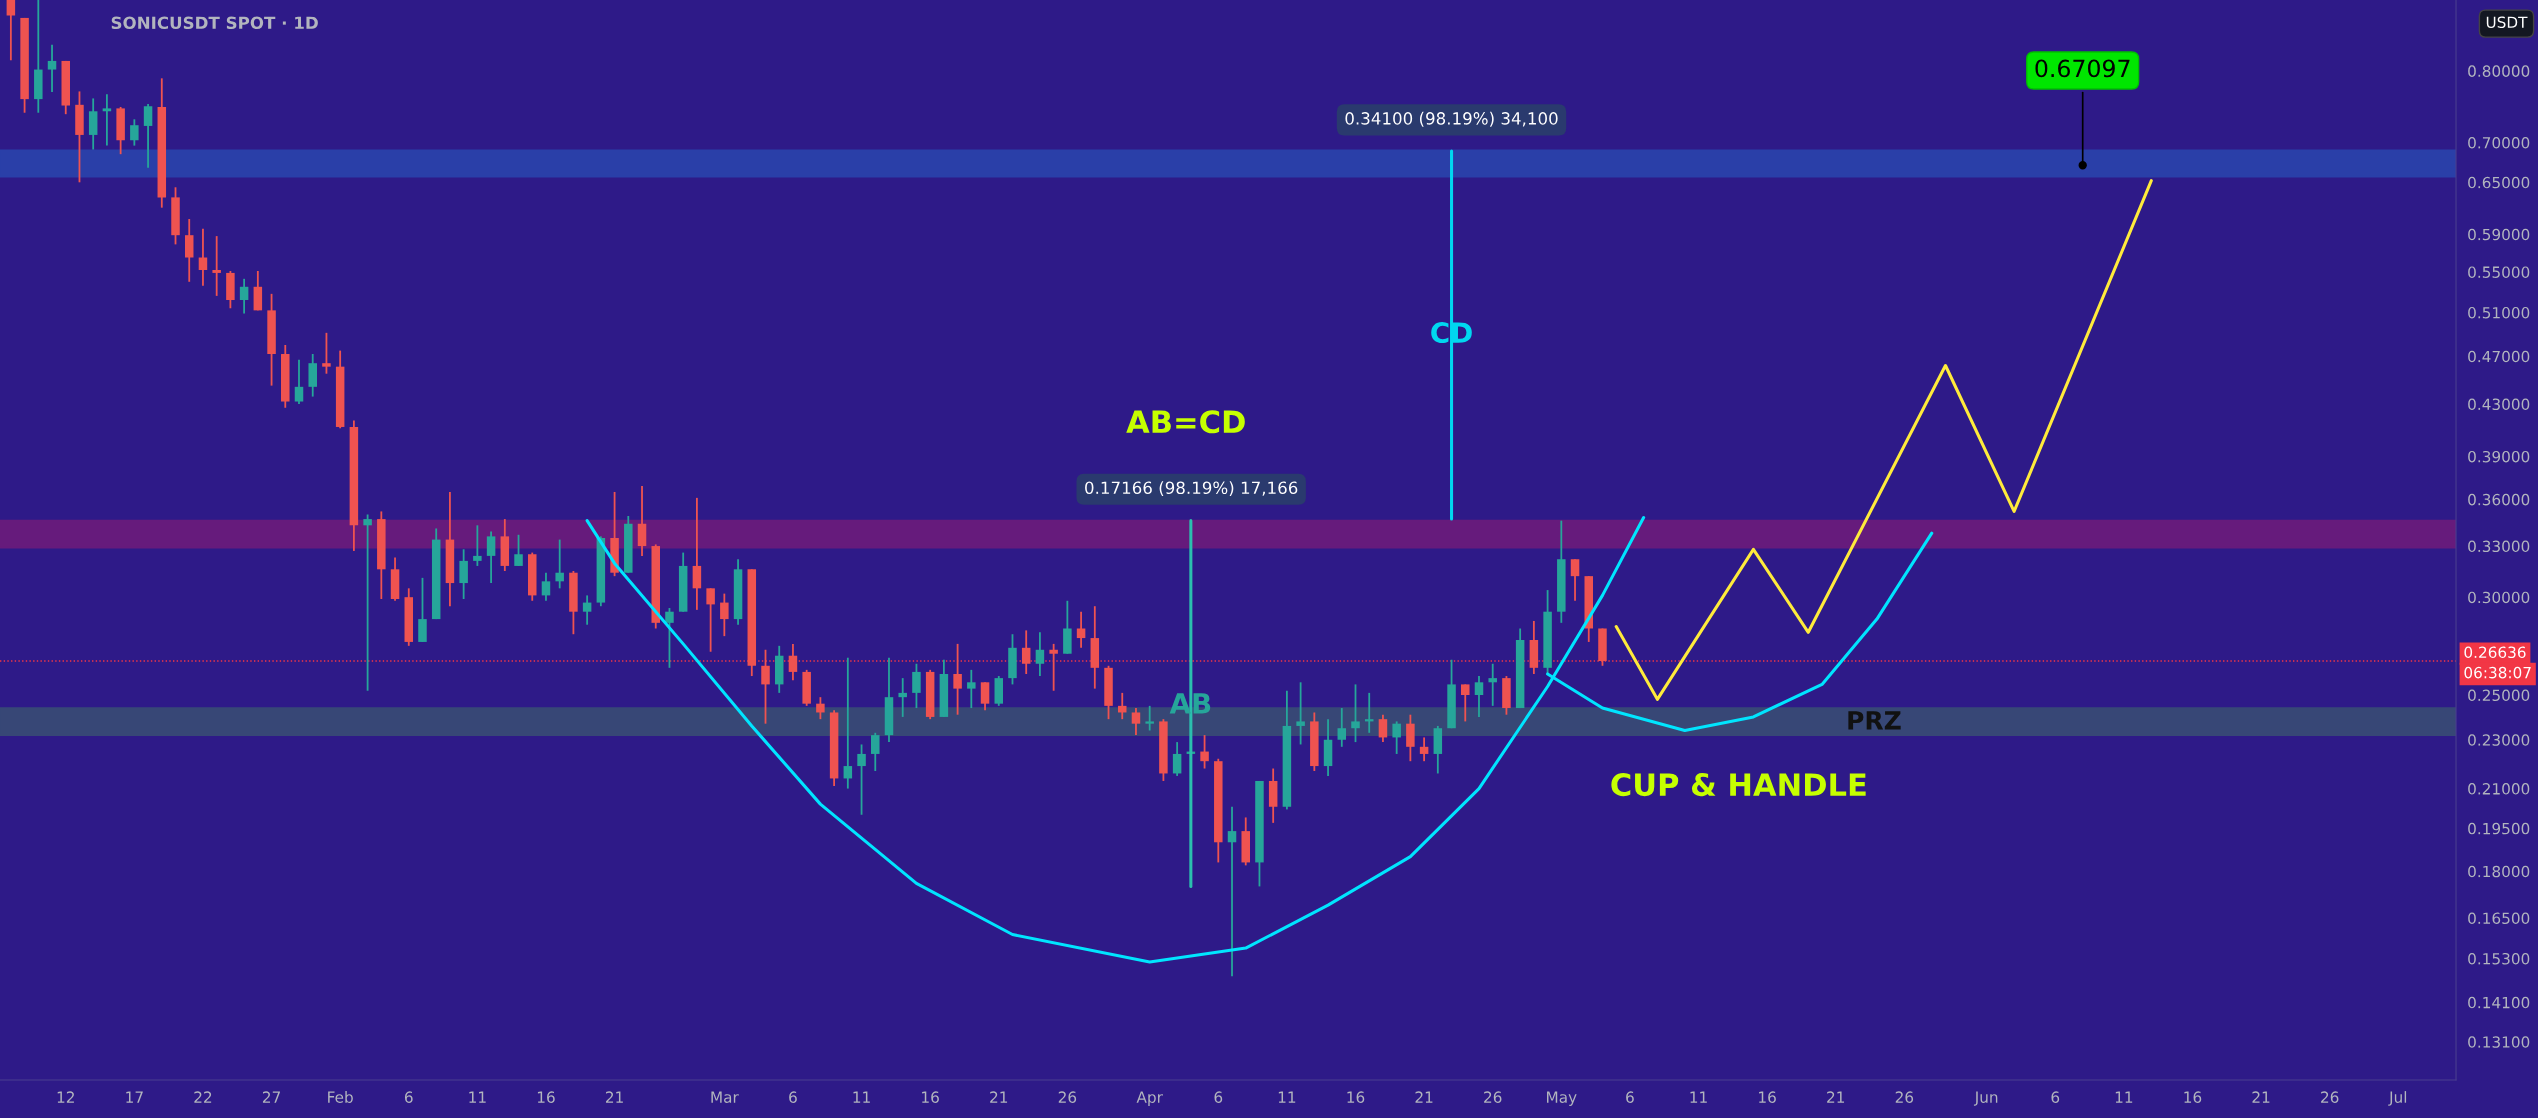 This screenshot has width=2538, height=1118. I want to click on annotation: 0.34100 (98.19%) 34,100, so click(1451, 119).